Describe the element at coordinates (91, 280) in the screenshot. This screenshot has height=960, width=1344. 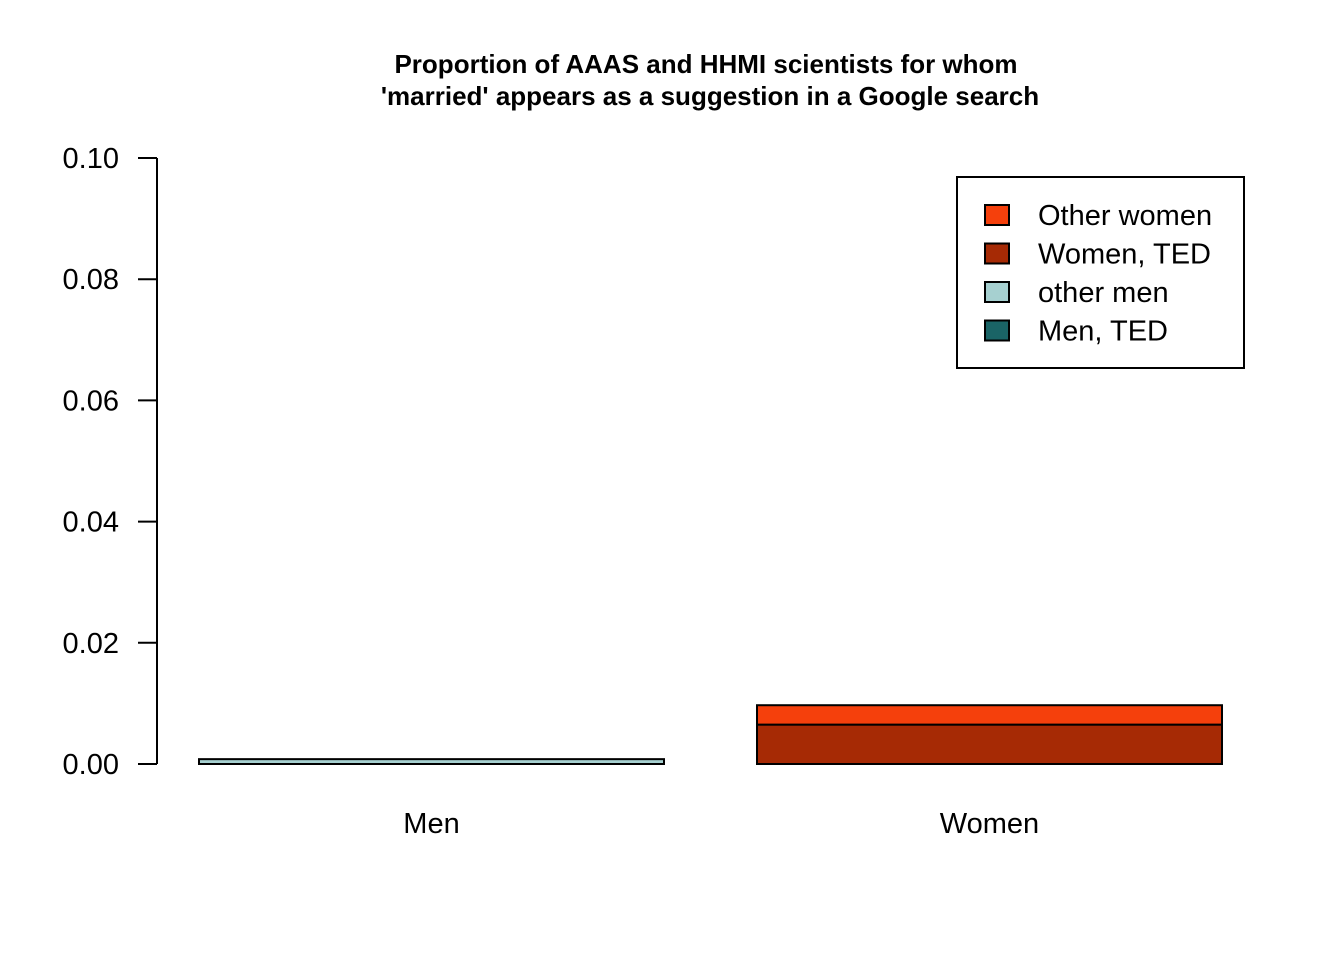
I see `y-tick-label: 0.08` at that location.